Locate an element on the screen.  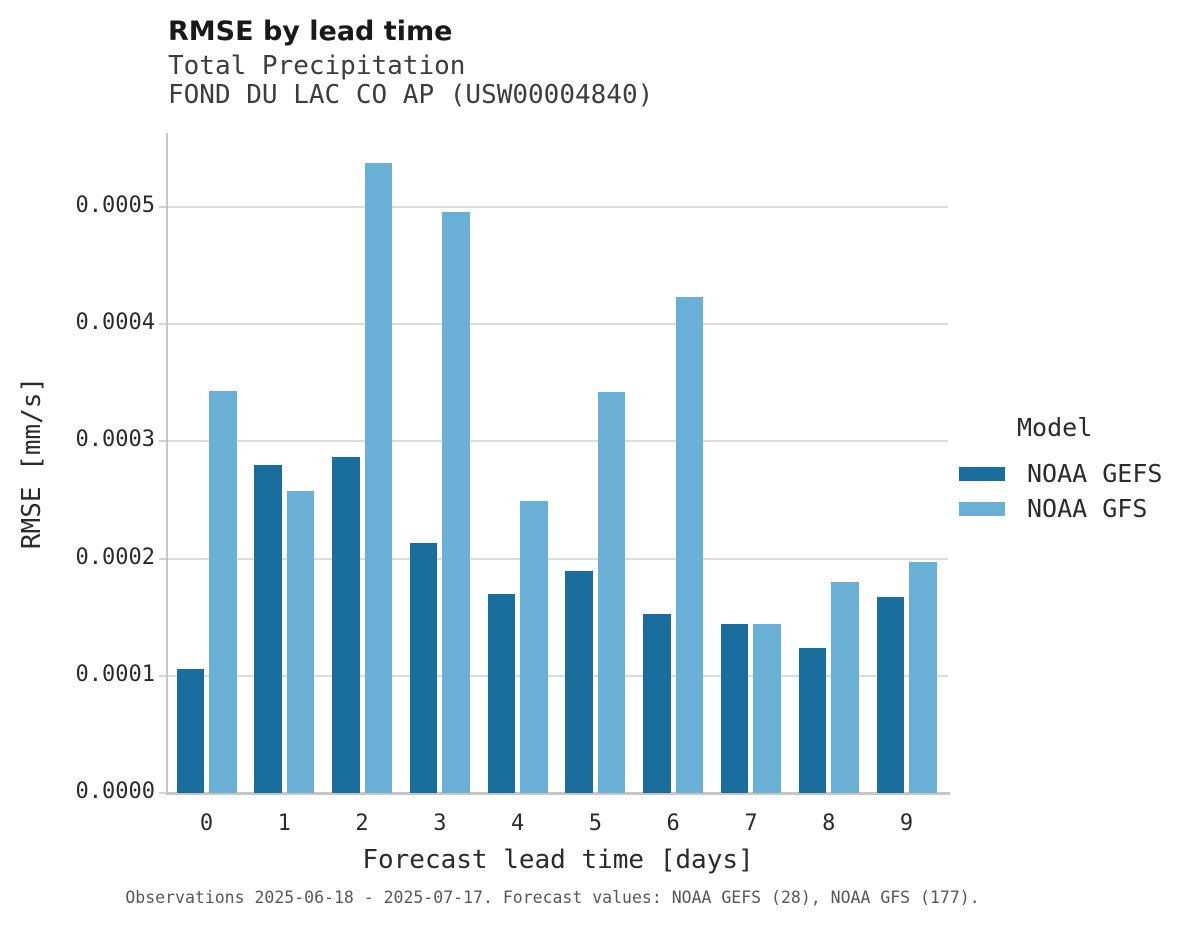
legend-label: NOAA GFS is located at coordinates (1087, 508).